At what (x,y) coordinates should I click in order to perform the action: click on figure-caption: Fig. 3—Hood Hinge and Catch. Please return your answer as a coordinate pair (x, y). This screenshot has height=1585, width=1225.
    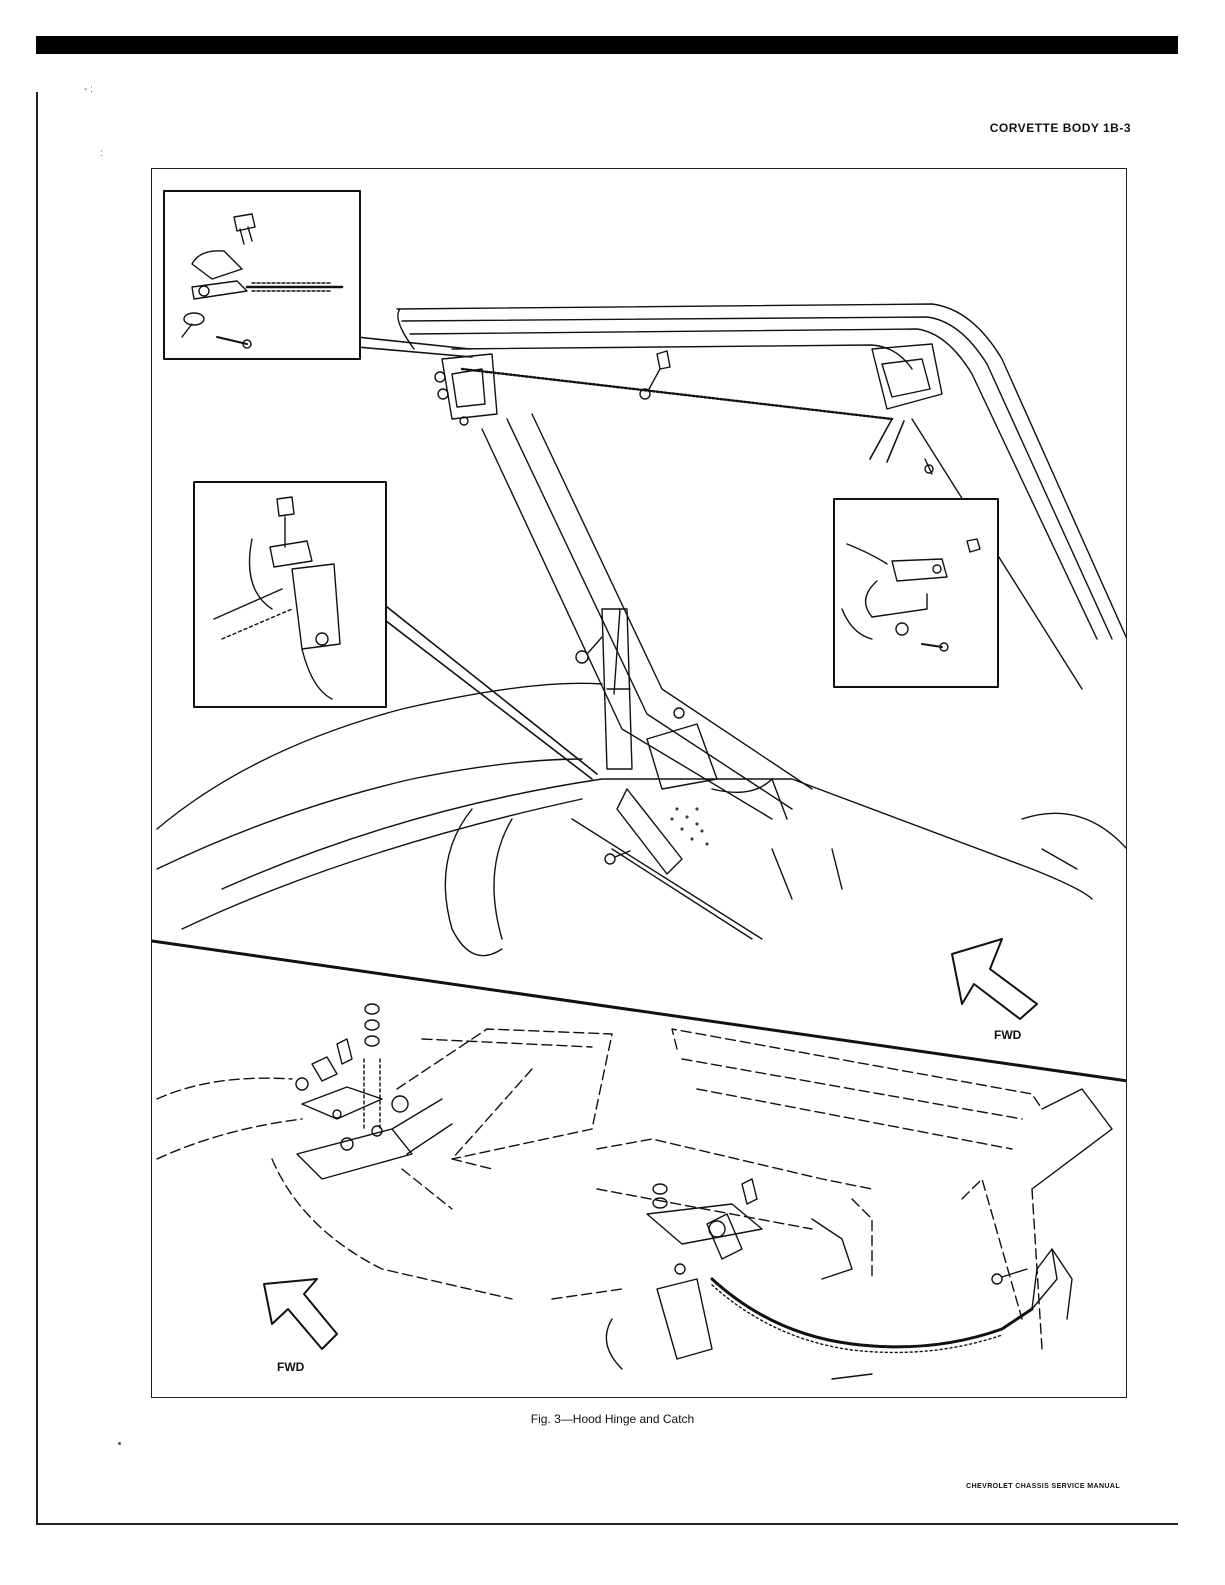
    Looking at the image, I should click on (612, 1419).